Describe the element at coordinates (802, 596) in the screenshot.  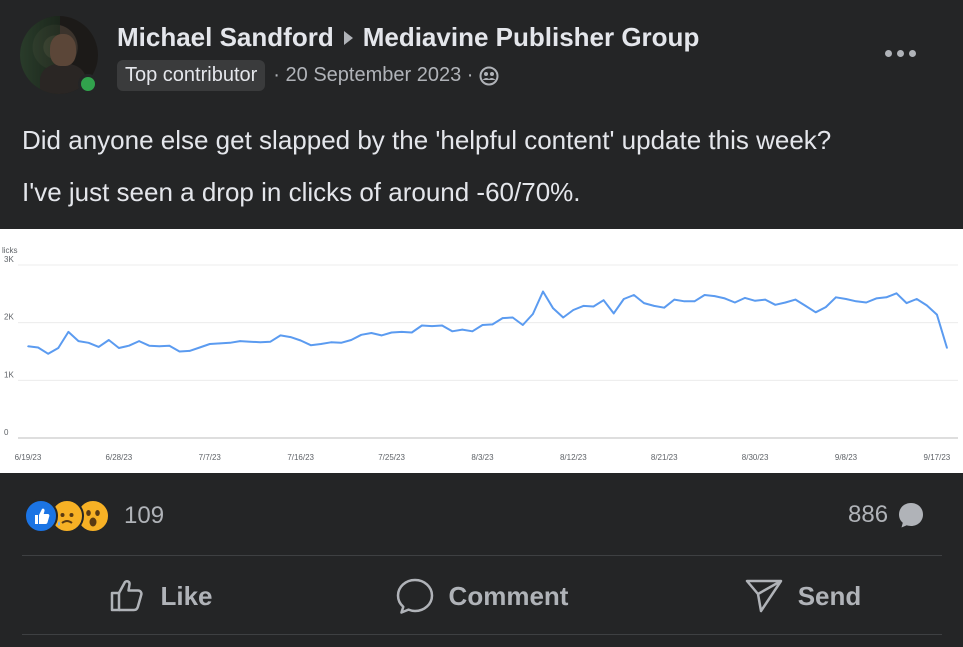
I see `send-button: Send` at that location.